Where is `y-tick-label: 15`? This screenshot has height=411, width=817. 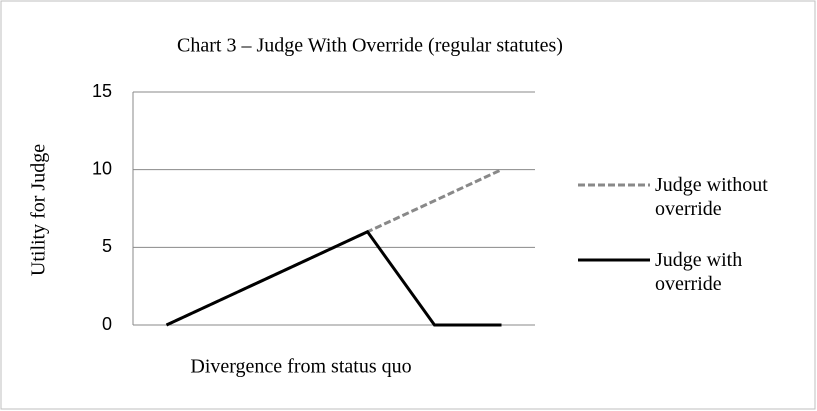
y-tick-label: 15 is located at coordinates (102, 91).